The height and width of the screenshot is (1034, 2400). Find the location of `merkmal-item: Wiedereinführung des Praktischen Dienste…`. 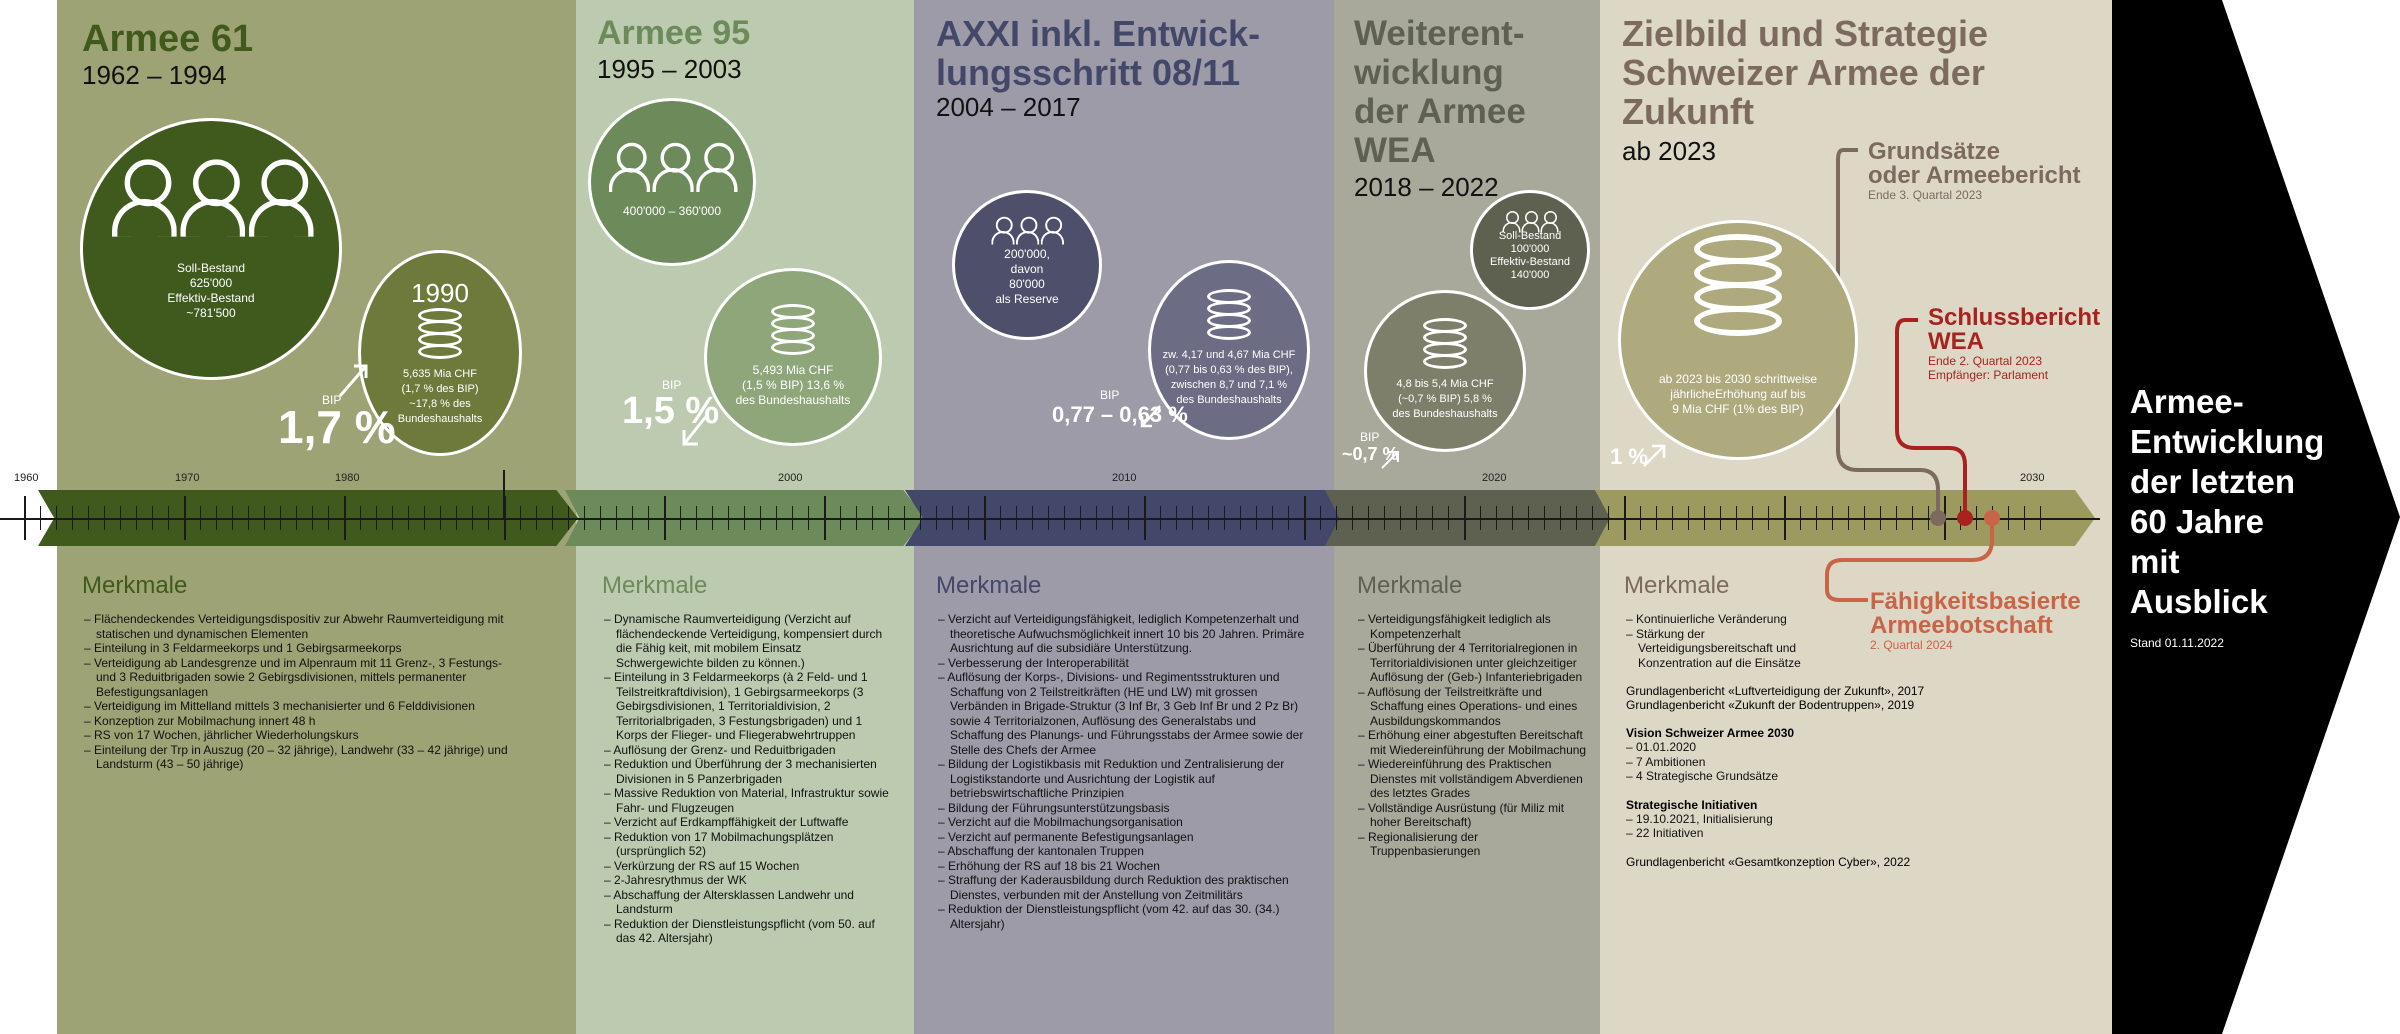

merkmal-item: Wiedereinführung des Praktischen Dienste… is located at coordinates (1473, 779).